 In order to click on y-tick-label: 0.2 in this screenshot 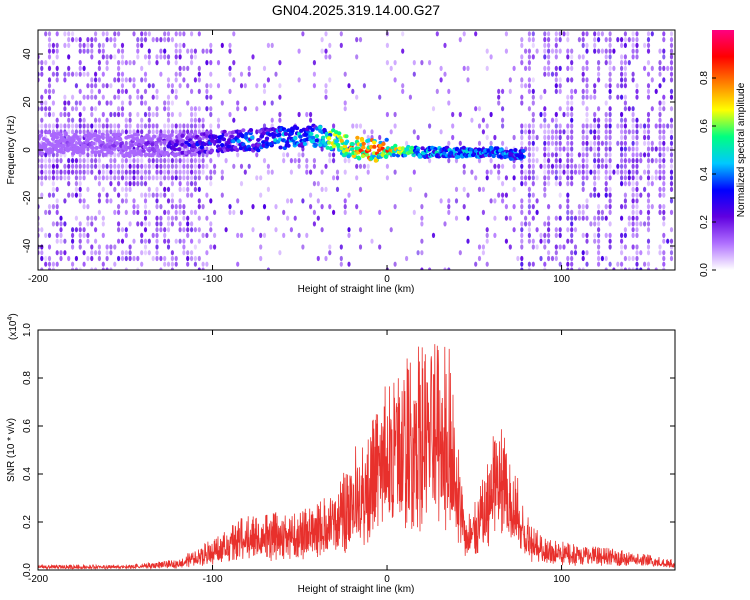, I will do `click(27, 522)`.